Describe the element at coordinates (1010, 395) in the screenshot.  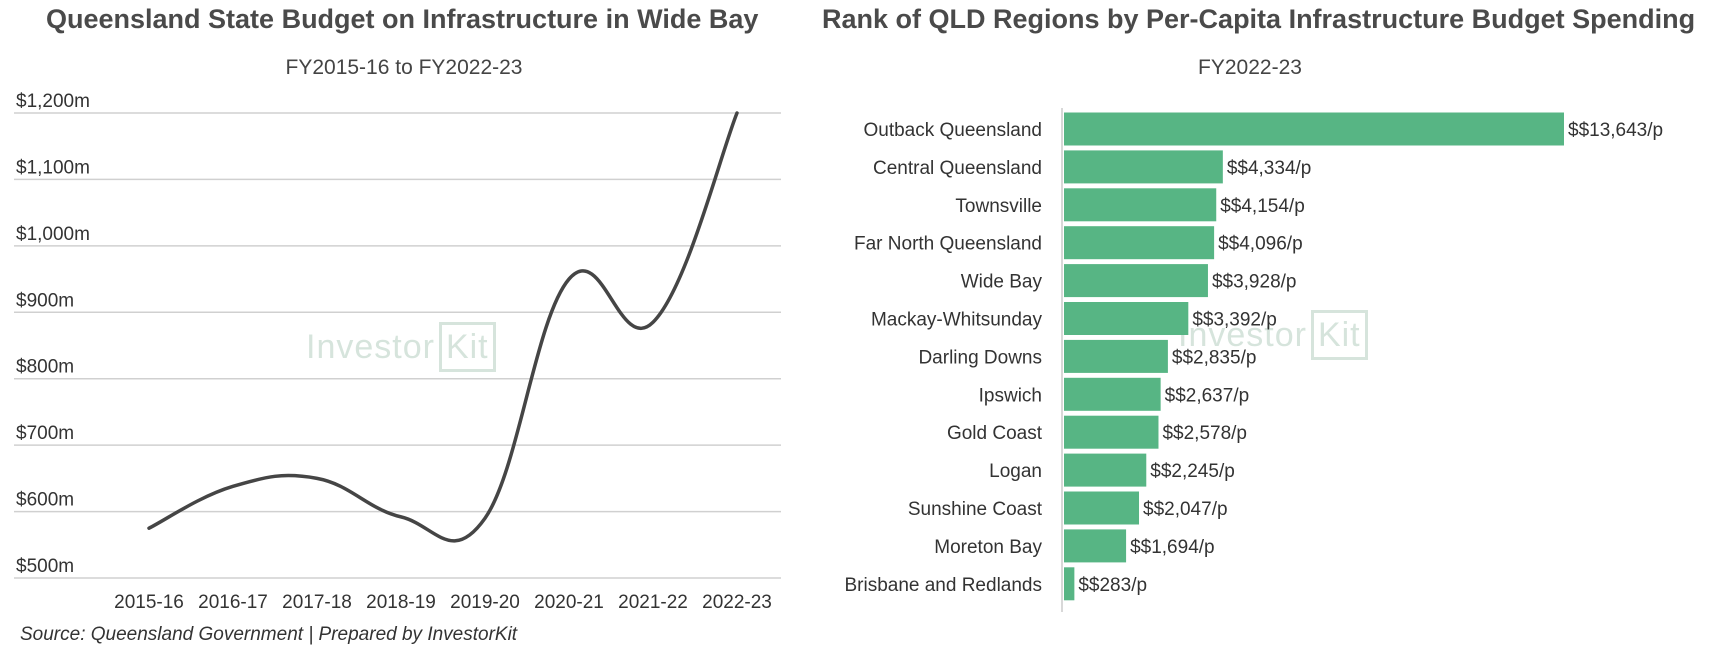
I see `category-label: Ipswich` at that location.